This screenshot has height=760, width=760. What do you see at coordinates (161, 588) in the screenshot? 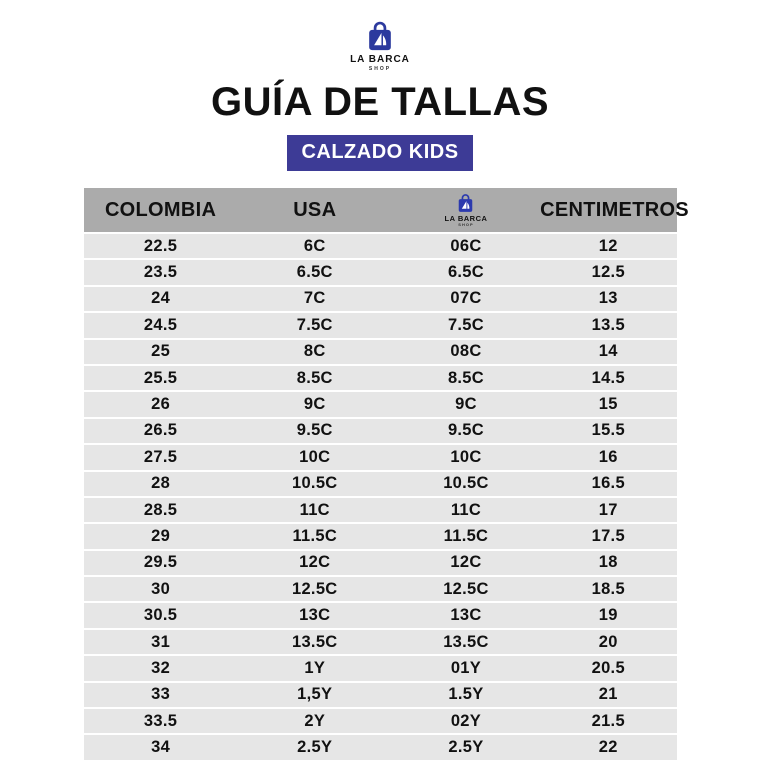
I see `table-cell: 30` at bounding box center [161, 588].